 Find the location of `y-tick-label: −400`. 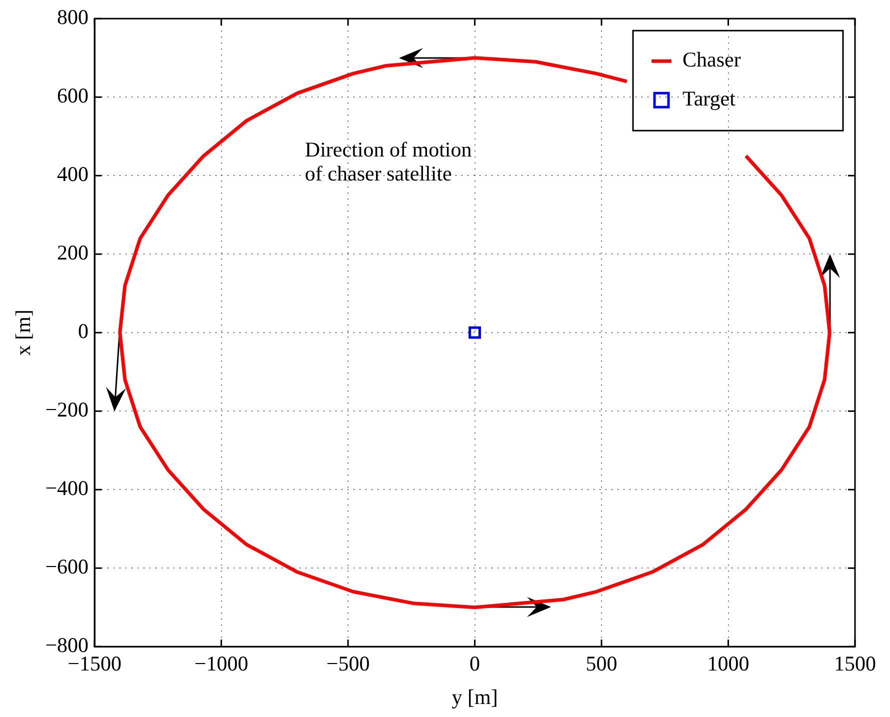

y-tick-label: −400 is located at coordinates (67, 488).